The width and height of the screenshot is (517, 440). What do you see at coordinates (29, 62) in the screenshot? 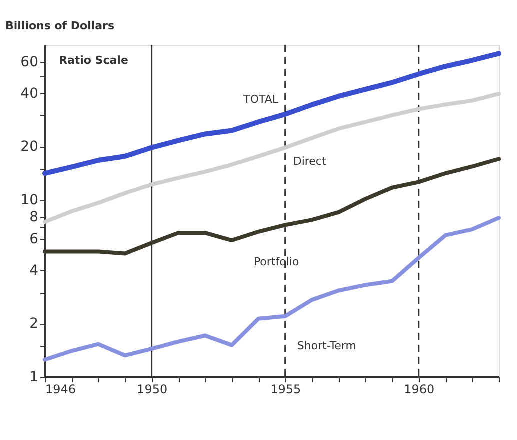
I see `y-tick-label: 60` at bounding box center [29, 62].